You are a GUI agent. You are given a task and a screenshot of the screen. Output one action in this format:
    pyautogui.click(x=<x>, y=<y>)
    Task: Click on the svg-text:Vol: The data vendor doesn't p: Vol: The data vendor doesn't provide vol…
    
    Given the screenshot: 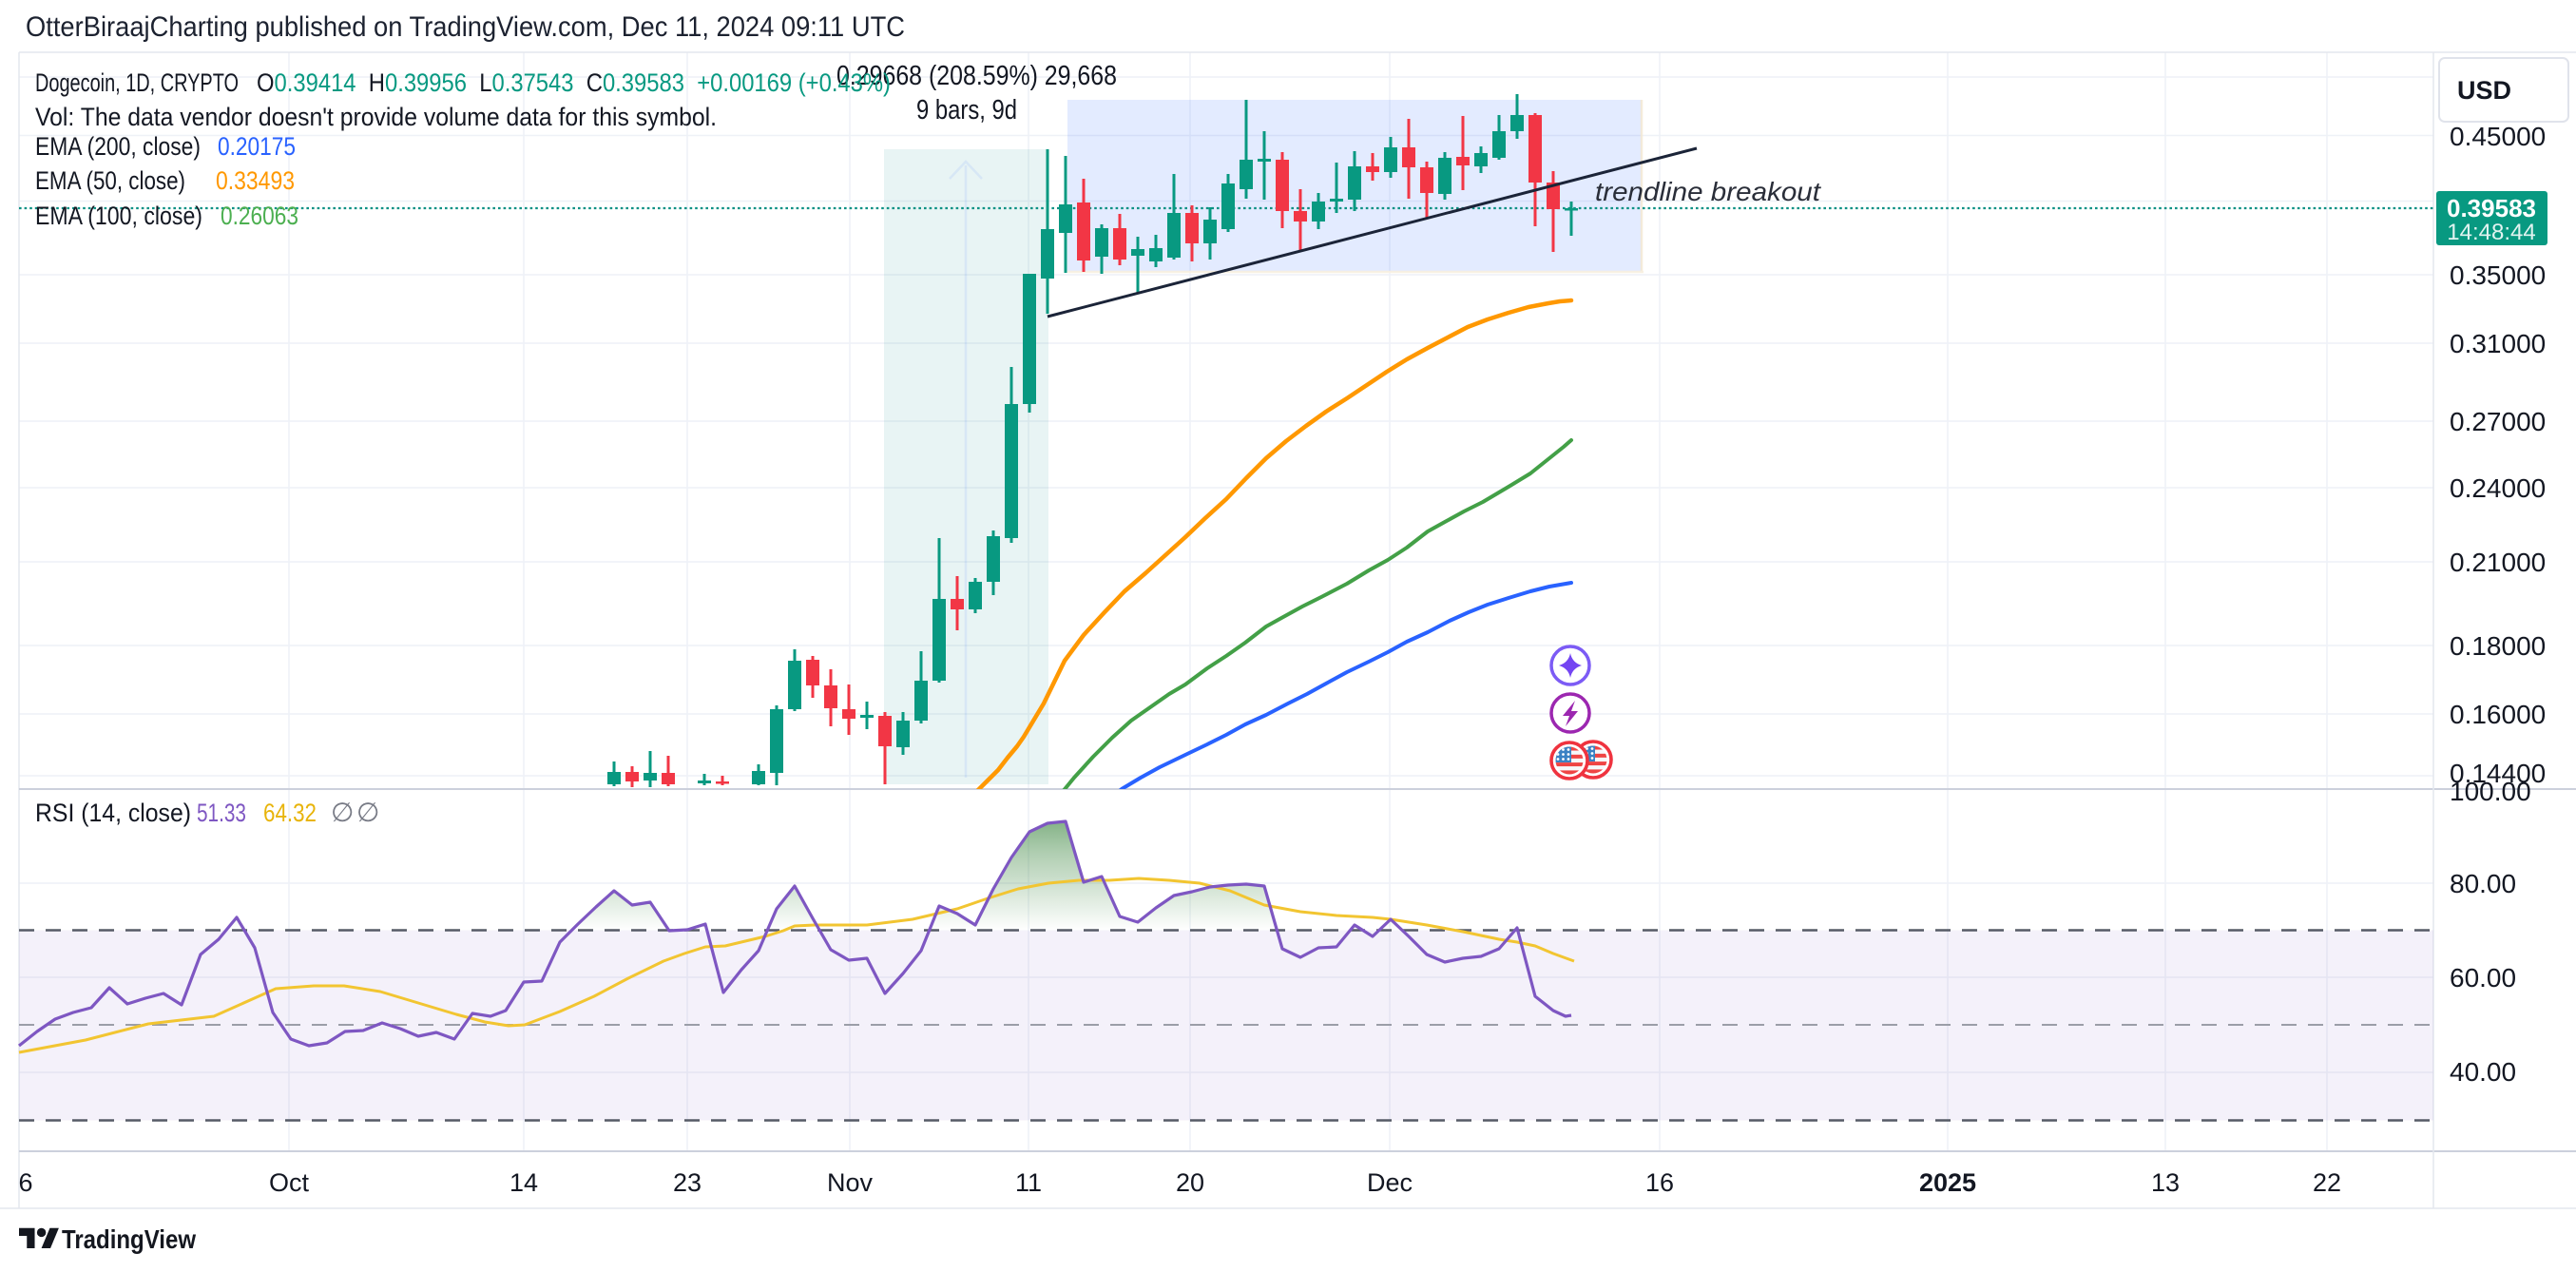 What is the action you would take?
    pyautogui.click(x=376, y=117)
    